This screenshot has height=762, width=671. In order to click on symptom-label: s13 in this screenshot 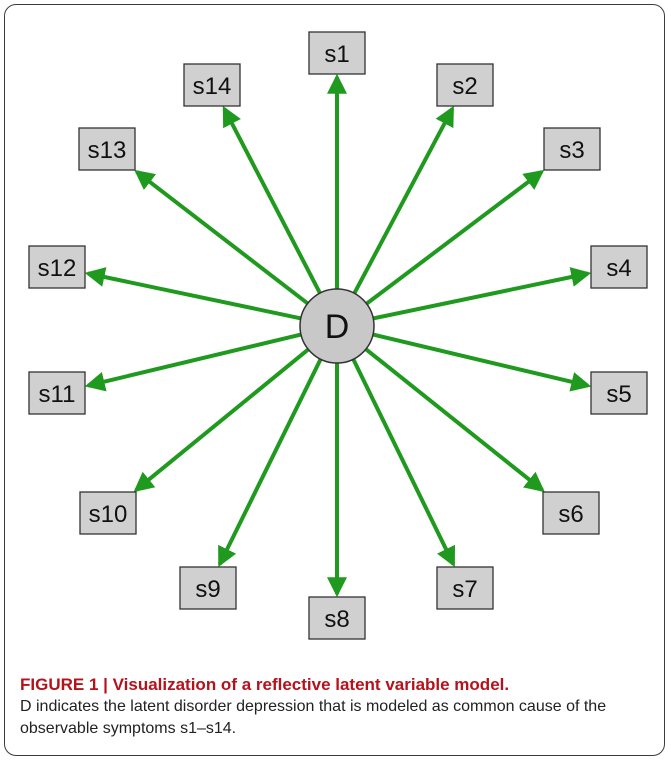, I will do `click(107, 150)`.